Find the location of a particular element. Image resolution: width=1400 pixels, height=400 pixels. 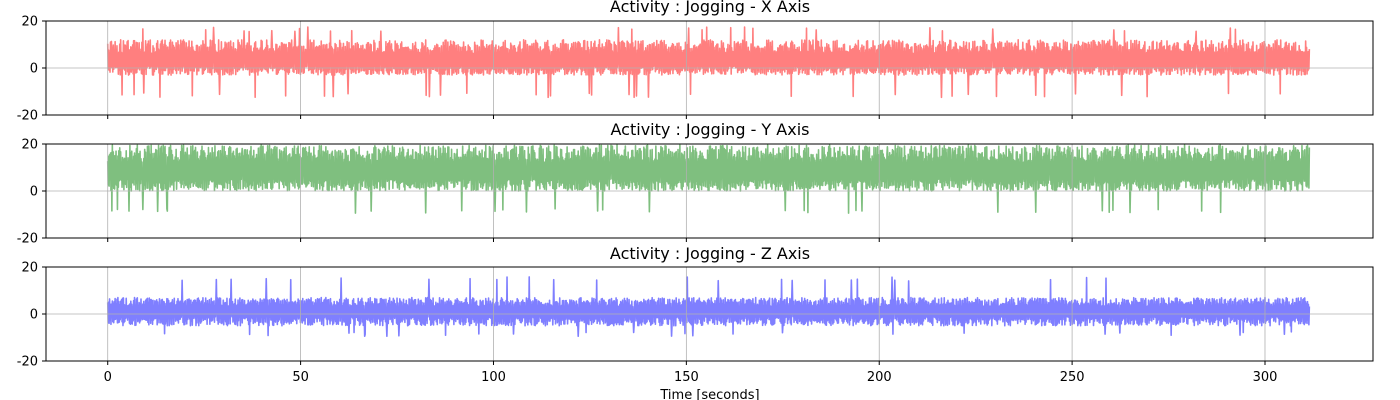

x-tick-label: 100 is located at coordinates (493, 377).